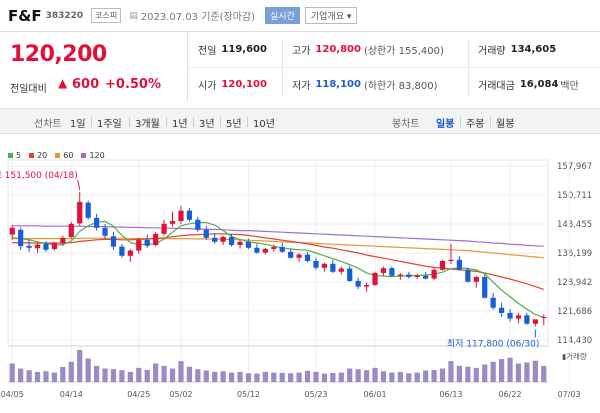 The height and width of the screenshot is (413, 600). Describe the element at coordinates (180, 124) in the screenshot. I see `period-1y: 1년` at that location.